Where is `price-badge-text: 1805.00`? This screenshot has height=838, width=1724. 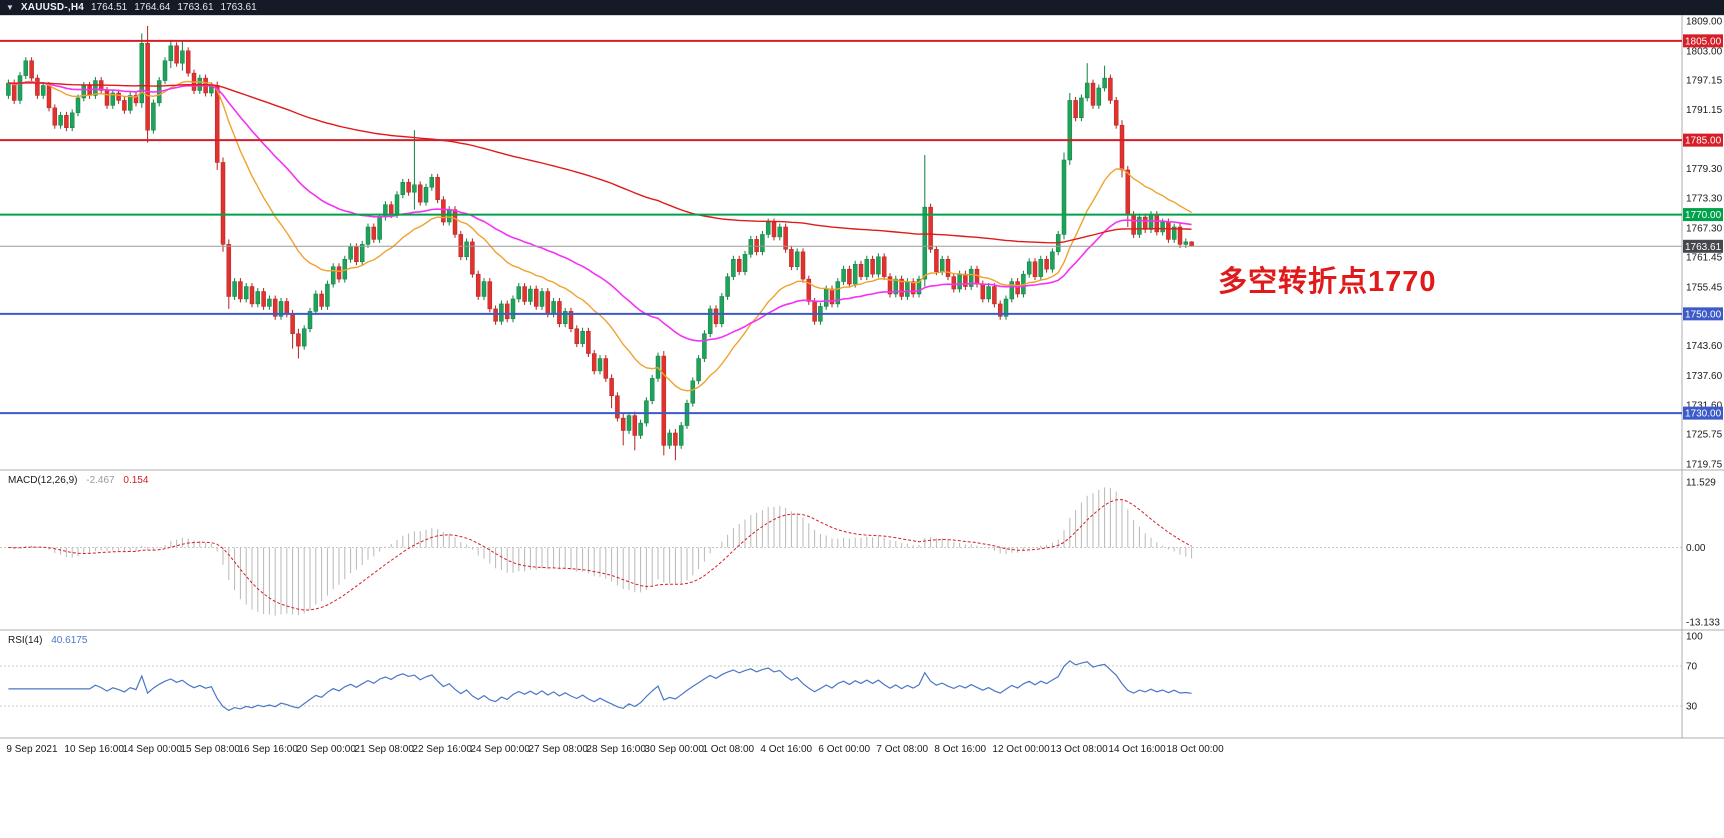
price-badge-text: 1805.00 is located at coordinates (1703, 41).